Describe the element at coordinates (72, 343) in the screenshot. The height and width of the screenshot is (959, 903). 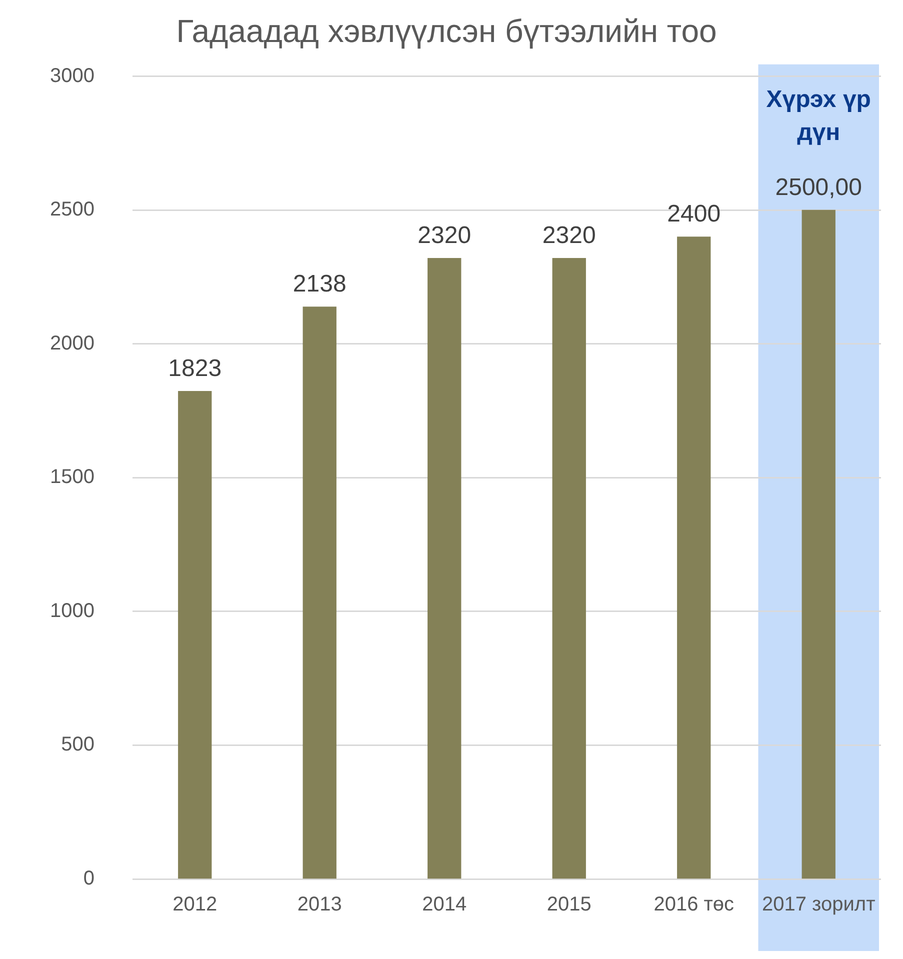
I see `y-tick-label: 2000` at that location.